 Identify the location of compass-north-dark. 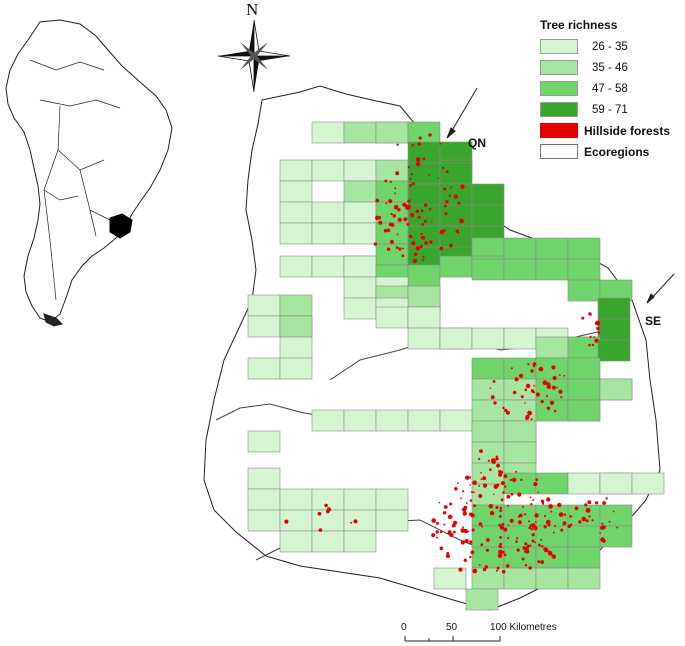
(251, 38).